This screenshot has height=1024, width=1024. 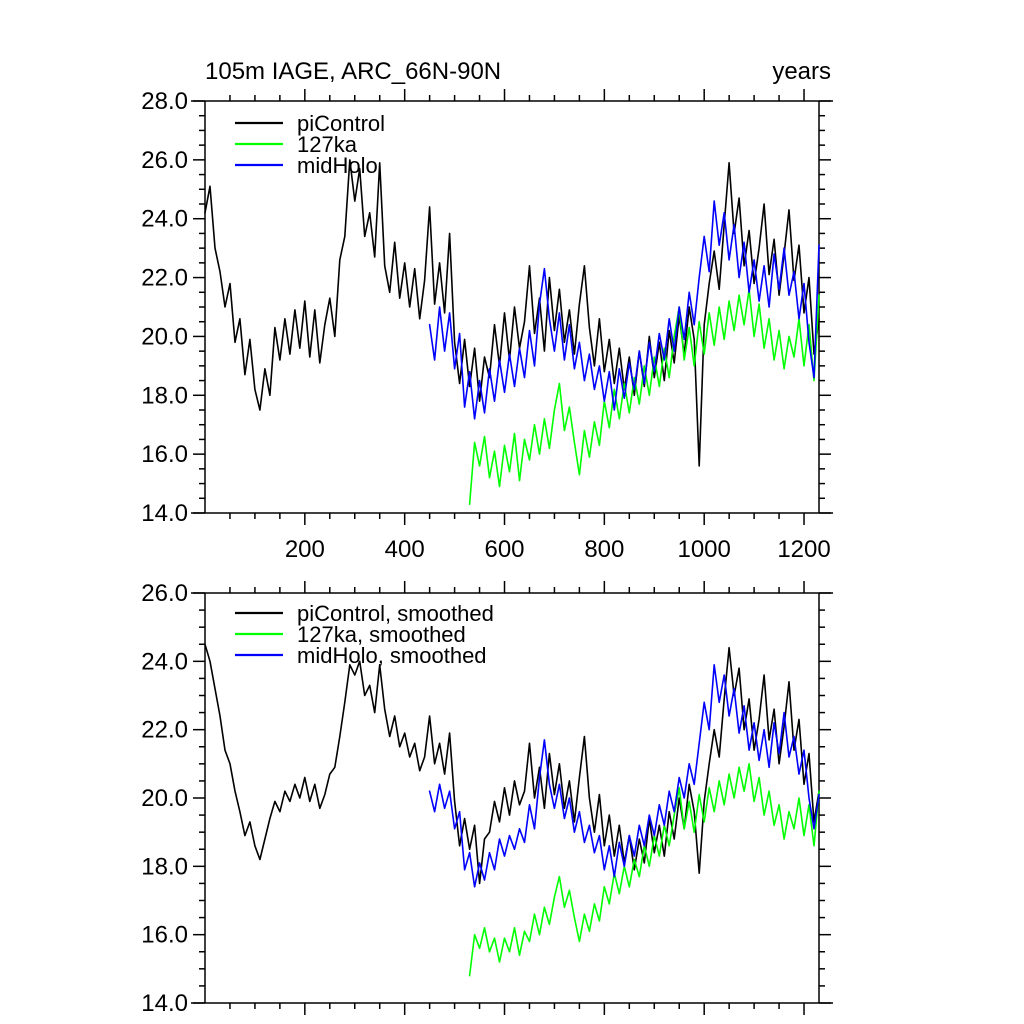 I want to click on series-line-127ka, so click(x=644, y=397).